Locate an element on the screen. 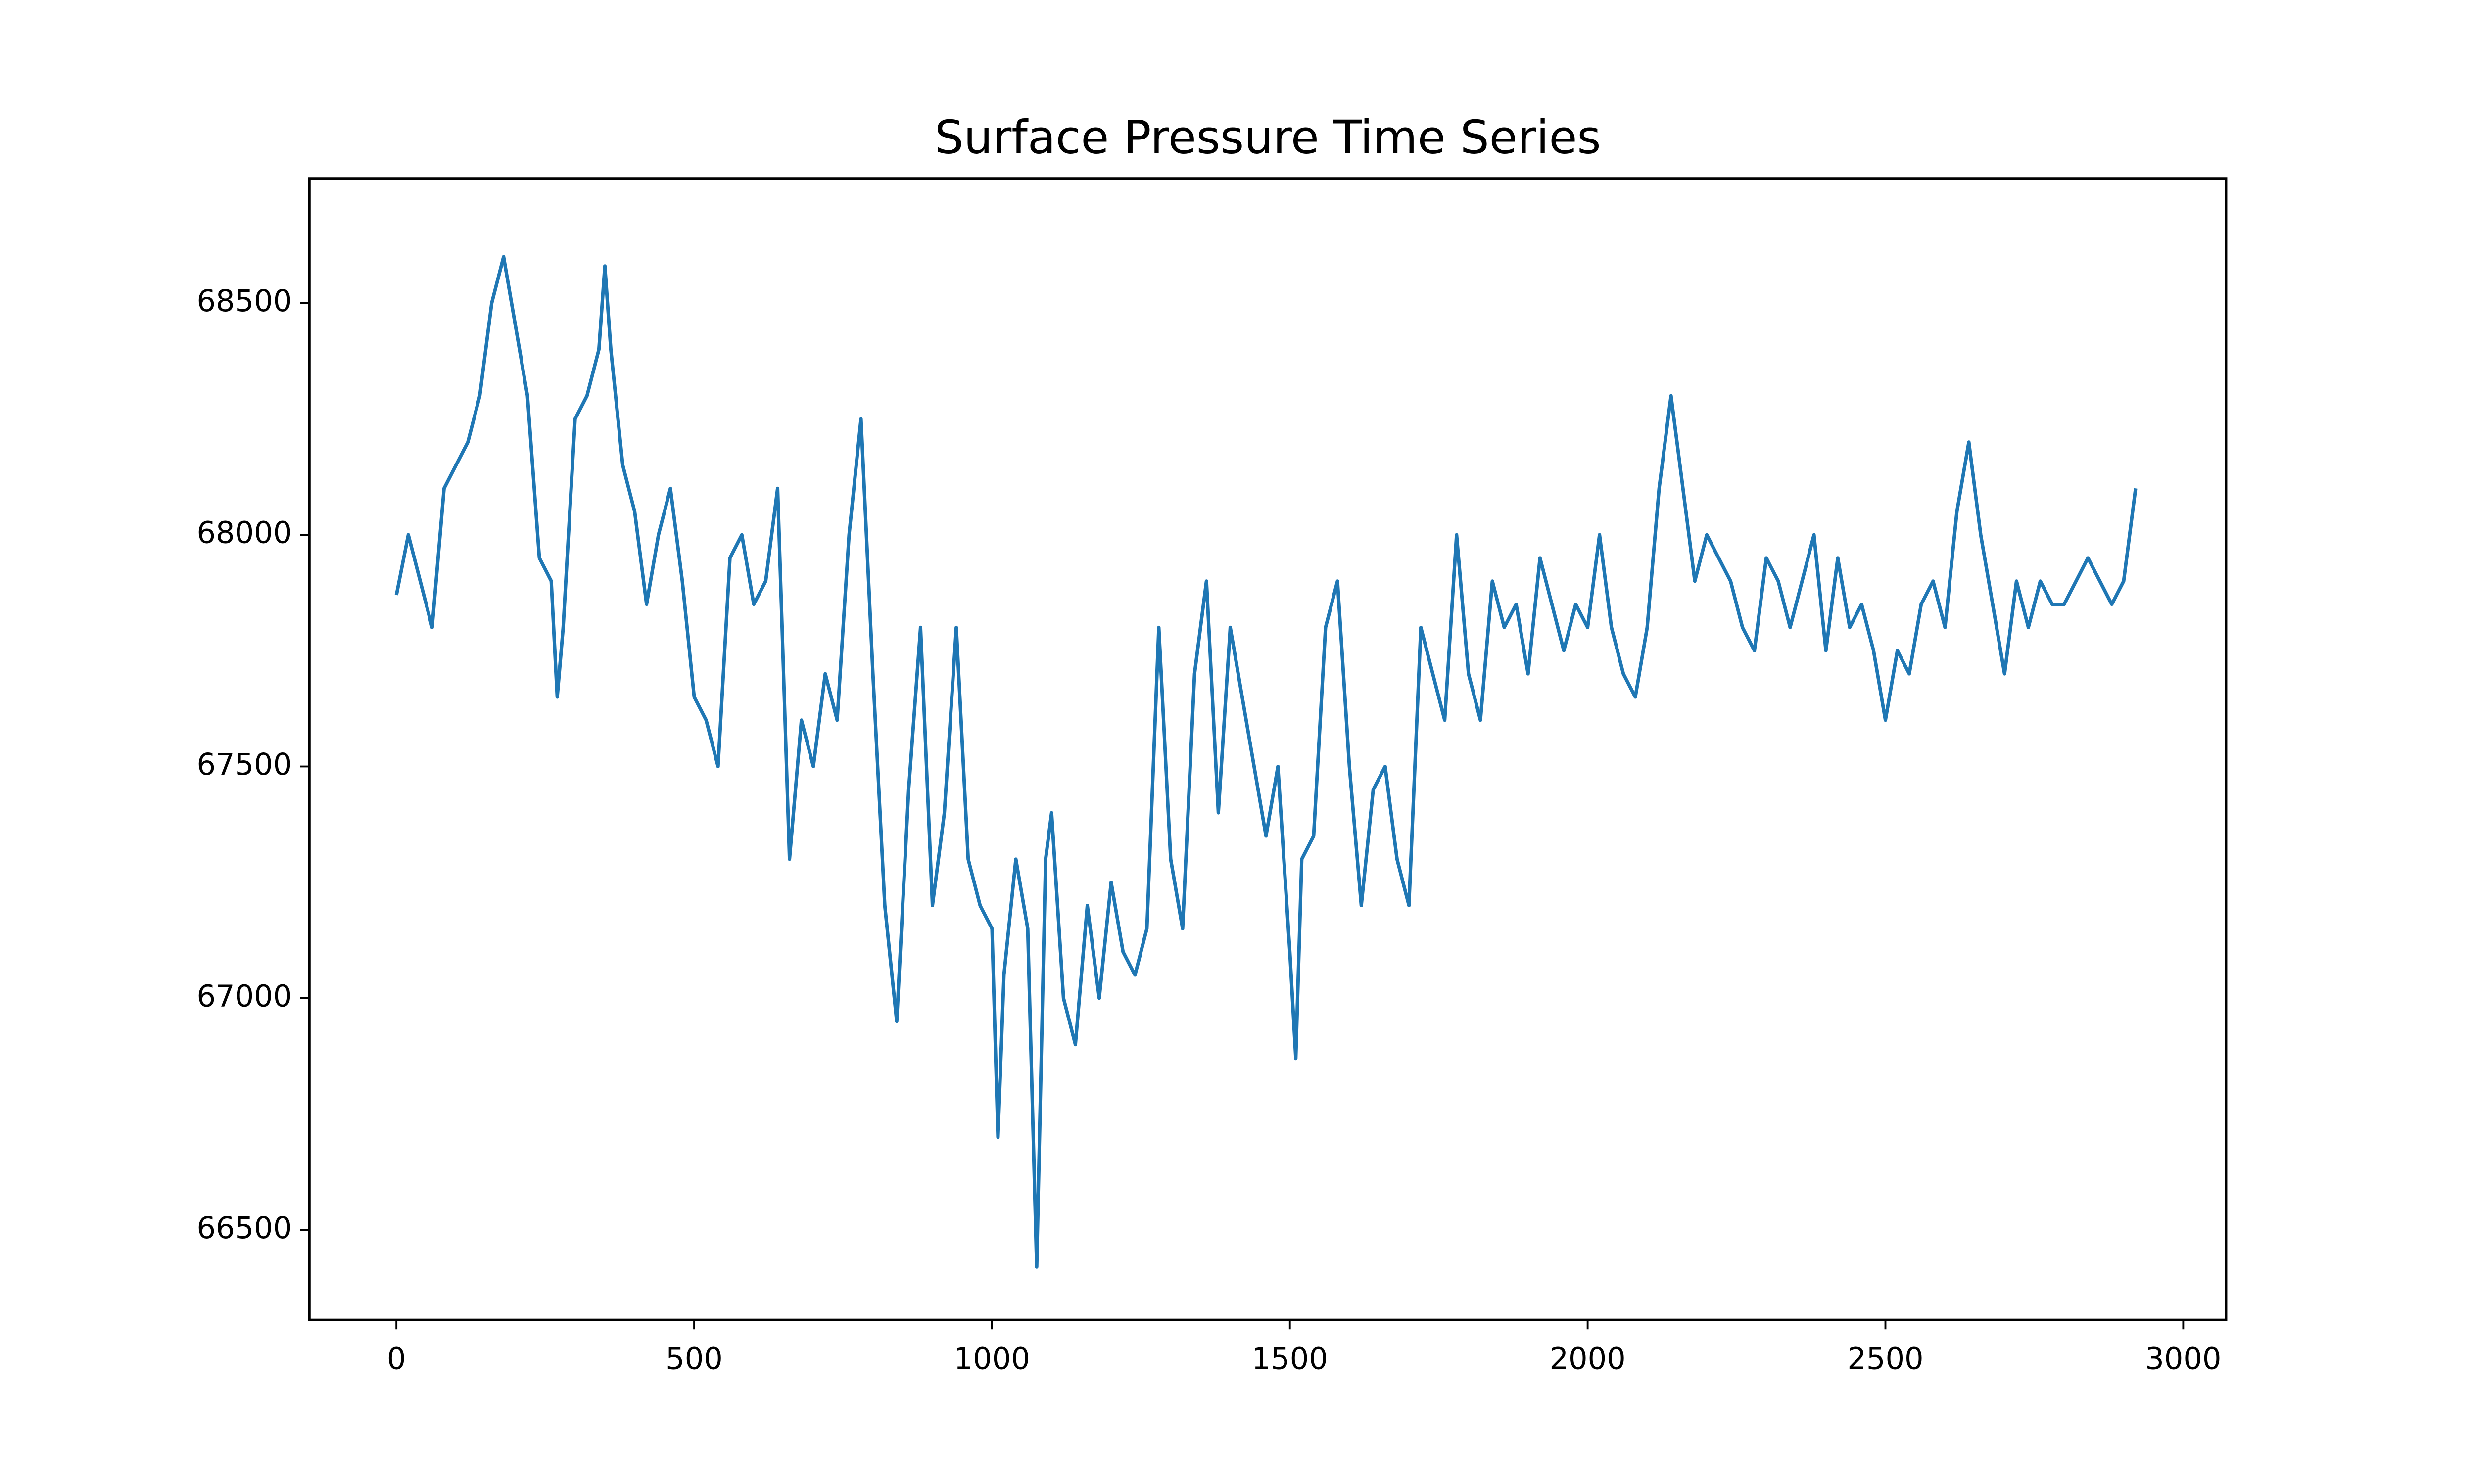  y-tick-label: 66500 is located at coordinates (244, 1228).